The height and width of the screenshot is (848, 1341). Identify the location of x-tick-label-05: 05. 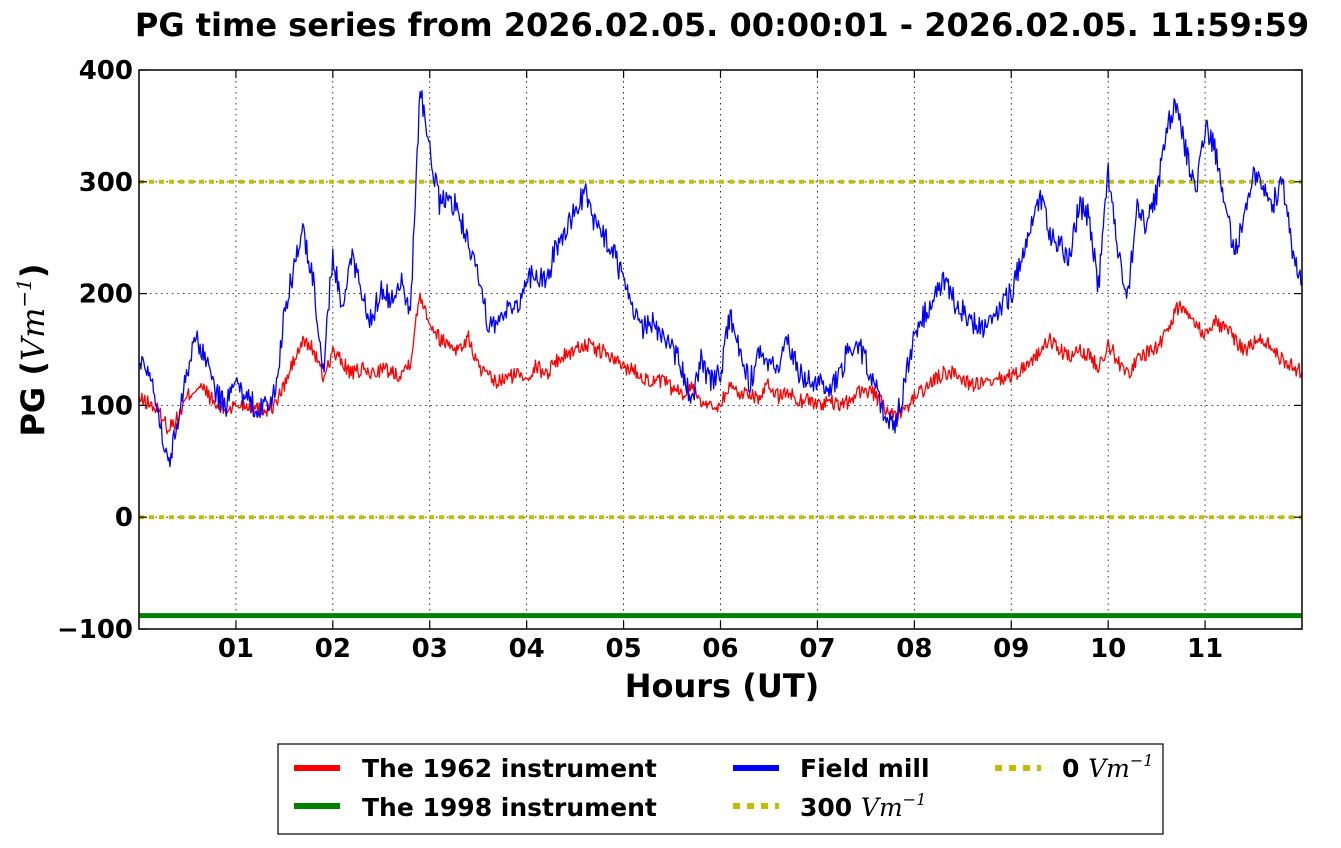
(623, 649).